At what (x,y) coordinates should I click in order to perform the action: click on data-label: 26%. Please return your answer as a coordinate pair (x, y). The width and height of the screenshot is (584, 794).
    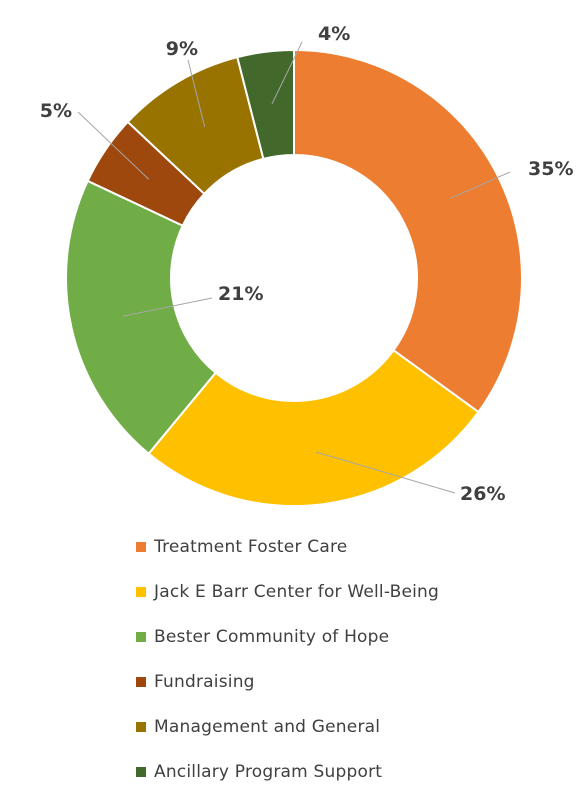
    Looking at the image, I should click on (482, 494).